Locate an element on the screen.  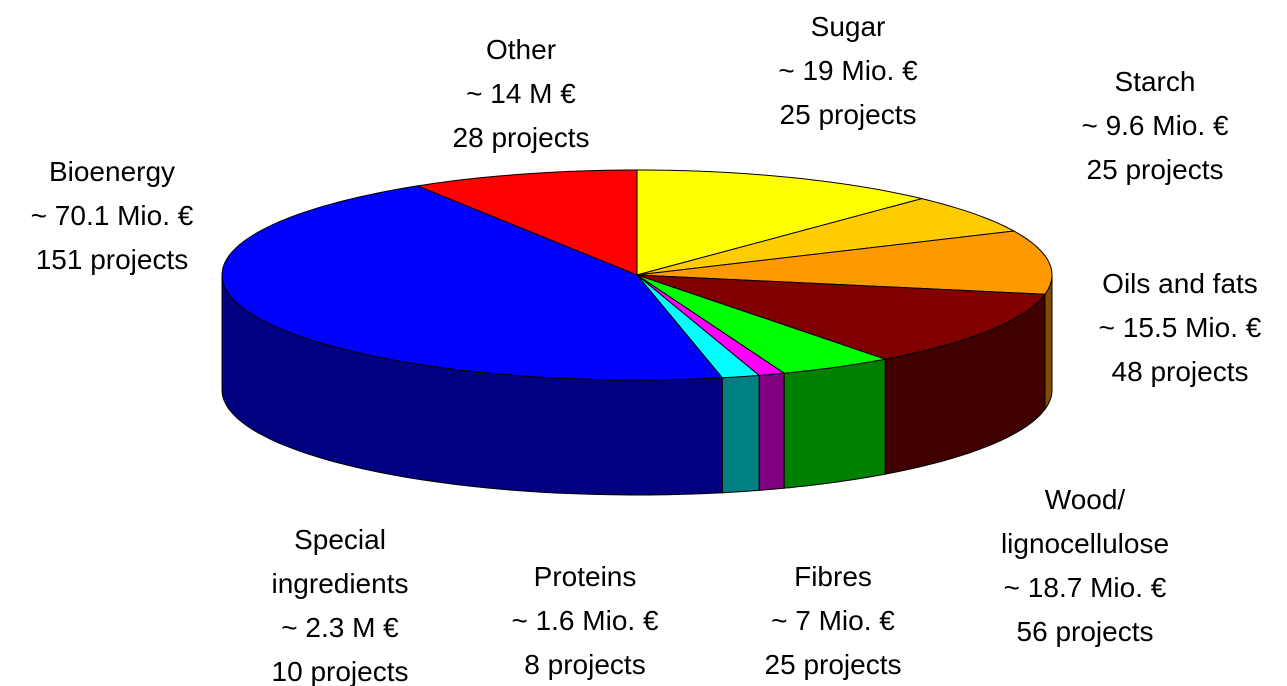
category-name: Sugar is located at coordinates (848, 26).